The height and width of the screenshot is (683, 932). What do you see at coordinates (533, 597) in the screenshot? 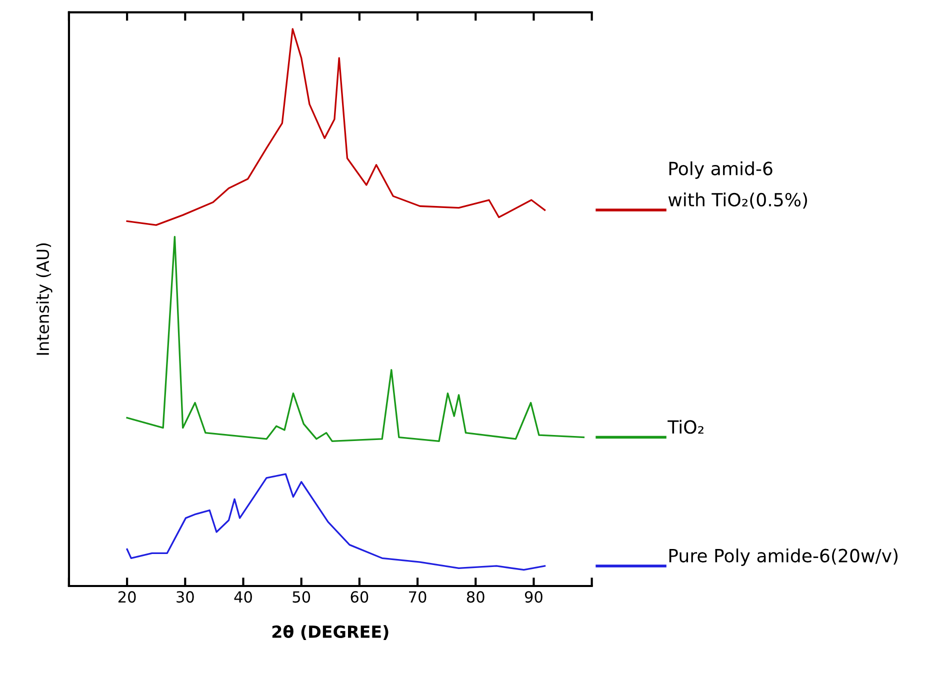
I see `x-tick-label: 90` at bounding box center [533, 597].